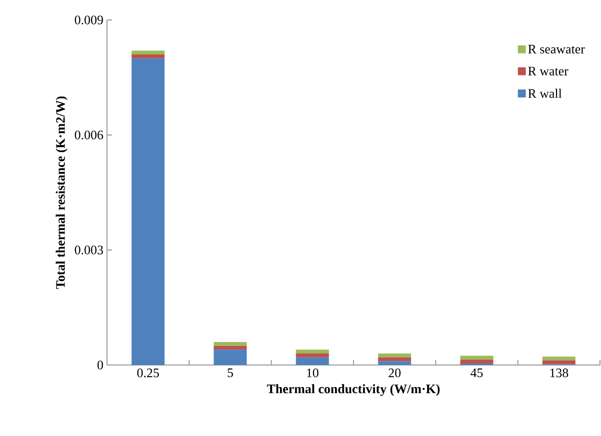 The height and width of the screenshot is (436, 601). Describe the element at coordinates (89, 135) in the screenshot. I see `y-tick-label: 0.006` at that location.